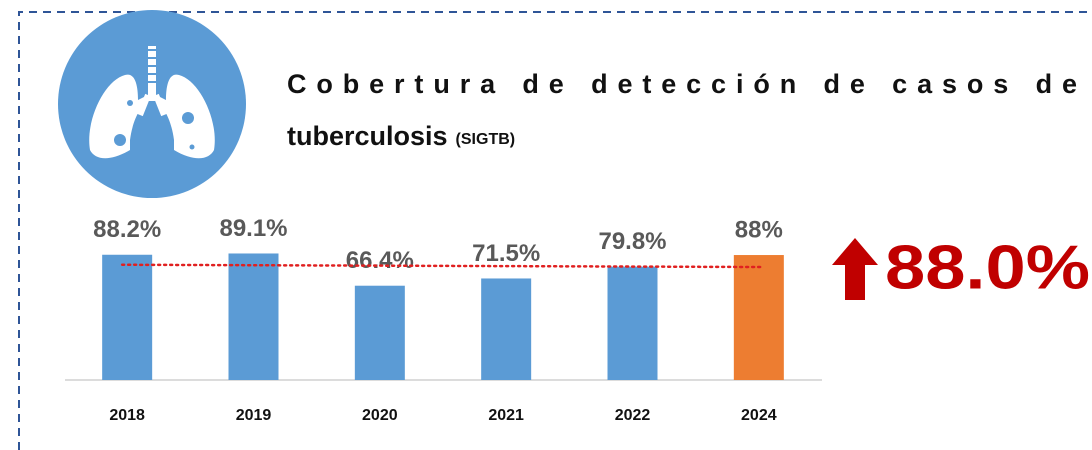 The image size is (1092, 450). Describe the element at coordinates (443, 266) in the screenshot. I see `trendline` at that location.